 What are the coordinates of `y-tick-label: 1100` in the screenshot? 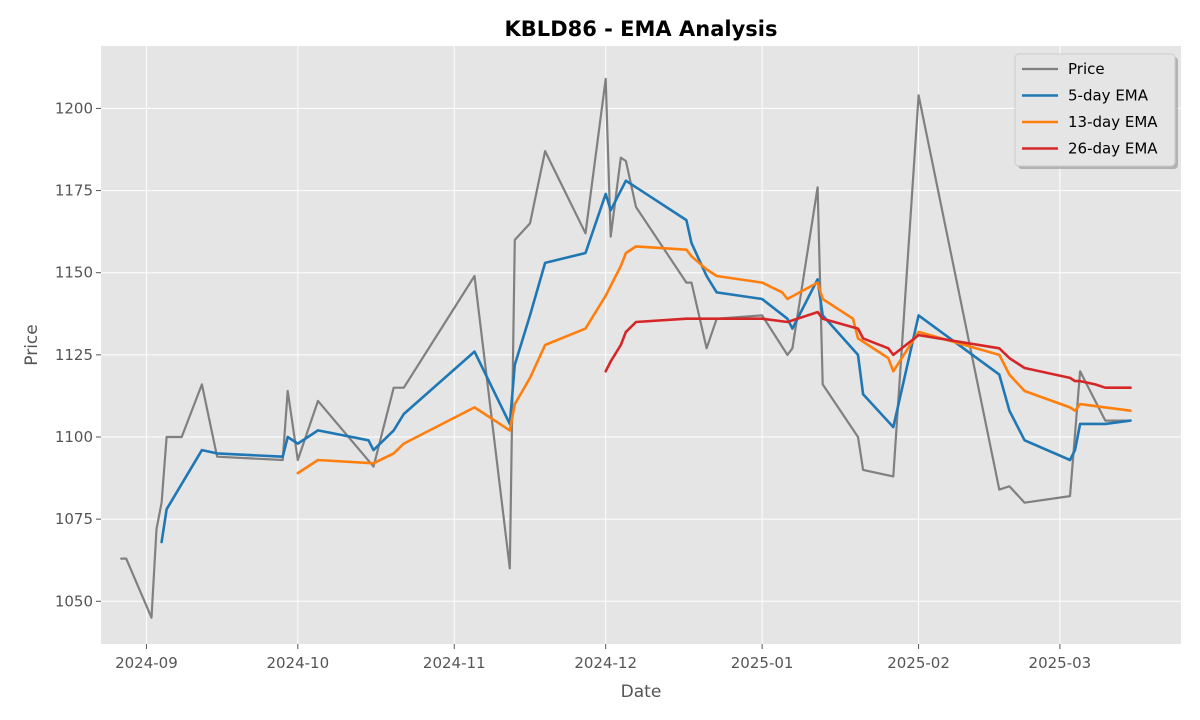 It's located at (74, 437).